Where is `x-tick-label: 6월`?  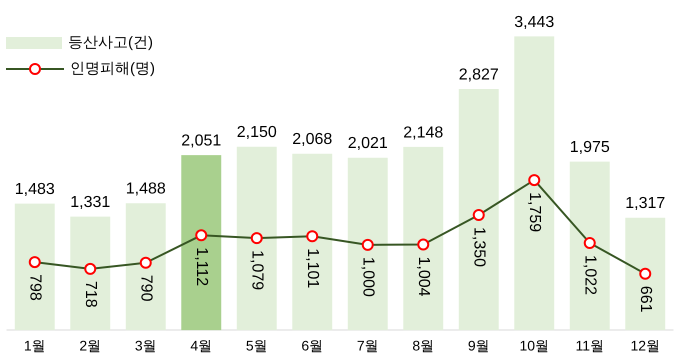 x-tick-label: 6월 is located at coordinates (312, 345).